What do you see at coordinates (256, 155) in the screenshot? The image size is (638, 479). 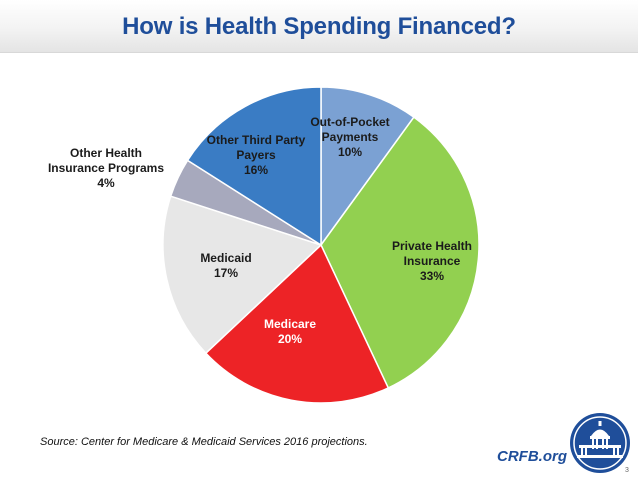 I see `slice-label-other-third-party-payers: Other Third Party Payers 16%` at bounding box center [256, 155].